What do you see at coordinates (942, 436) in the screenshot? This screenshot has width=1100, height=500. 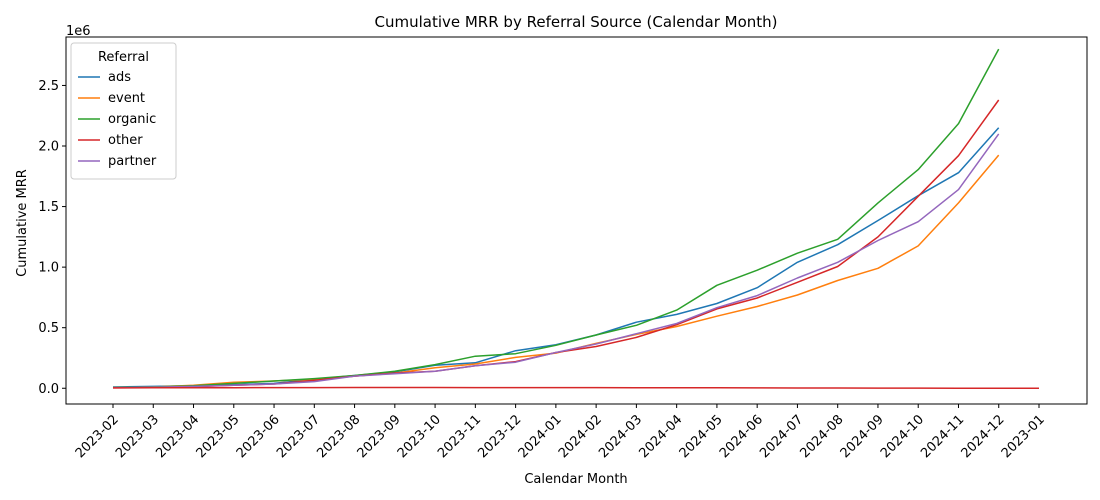 I see `x-tick-label: 2024-11` at bounding box center [942, 436].